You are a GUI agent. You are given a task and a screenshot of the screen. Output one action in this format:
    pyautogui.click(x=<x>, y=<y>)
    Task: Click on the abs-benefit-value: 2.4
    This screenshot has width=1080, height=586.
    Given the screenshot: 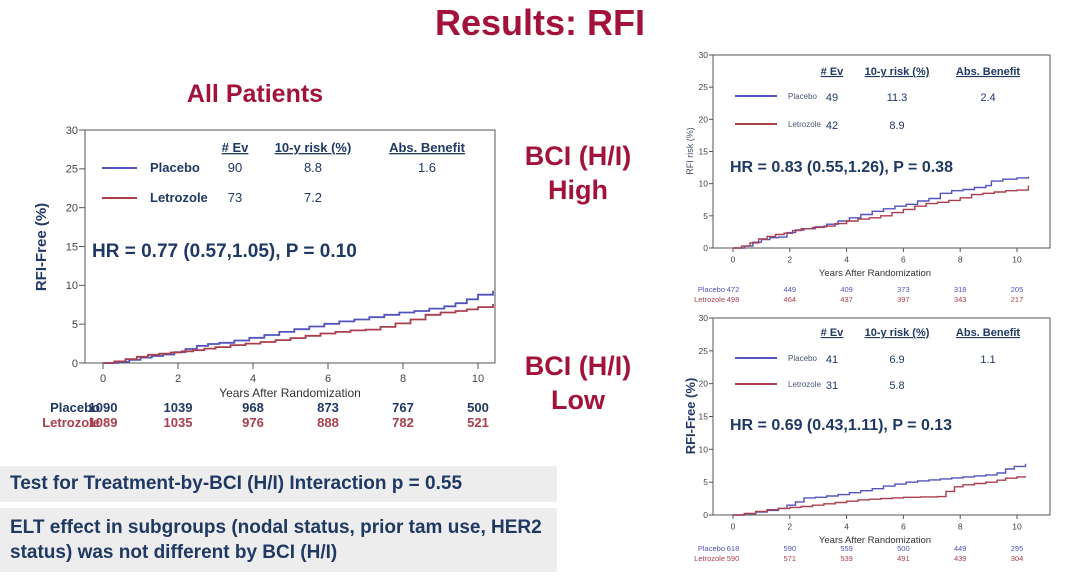 What is the action you would take?
    pyautogui.click(x=987, y=98)
    